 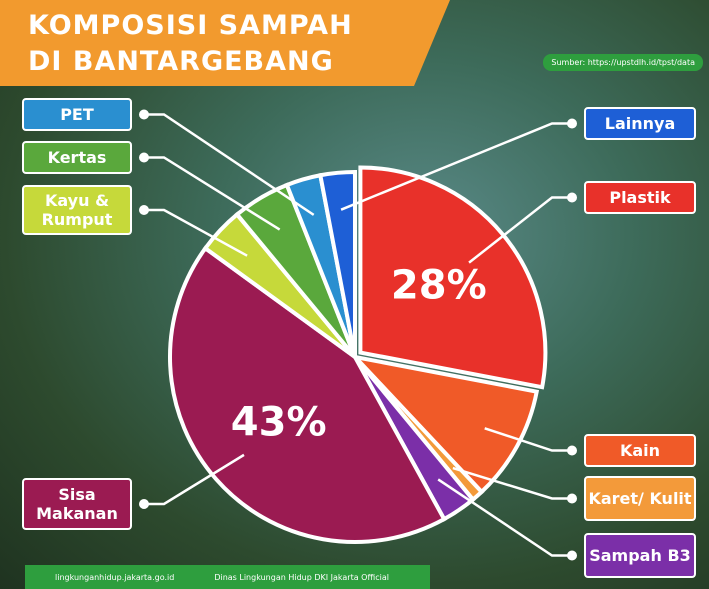 I want to click on legend-label: Sisa Makanan, so click(x=77, y=504).